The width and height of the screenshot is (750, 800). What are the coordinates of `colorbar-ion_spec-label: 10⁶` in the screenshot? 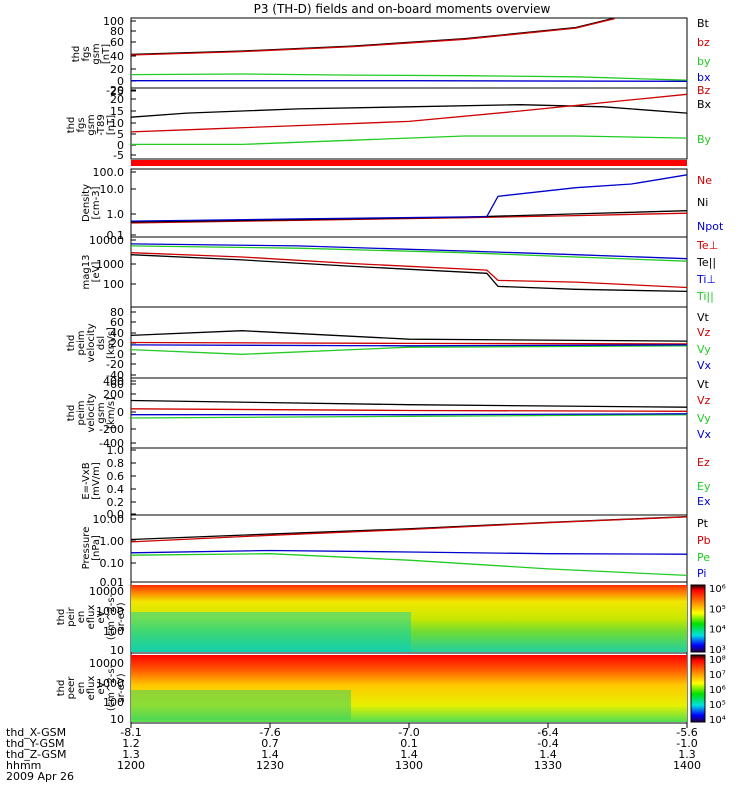 It's located at (717, 589).